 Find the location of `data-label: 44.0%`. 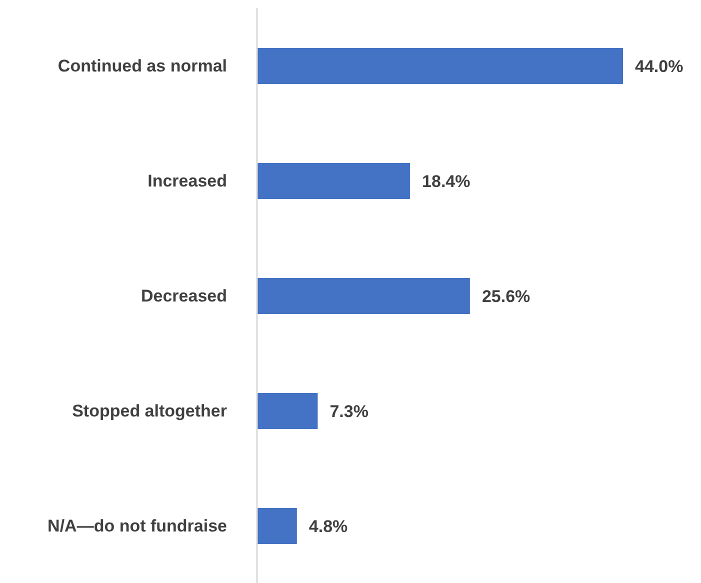

data-label: 44.0% is located at coordinates (659, 66).